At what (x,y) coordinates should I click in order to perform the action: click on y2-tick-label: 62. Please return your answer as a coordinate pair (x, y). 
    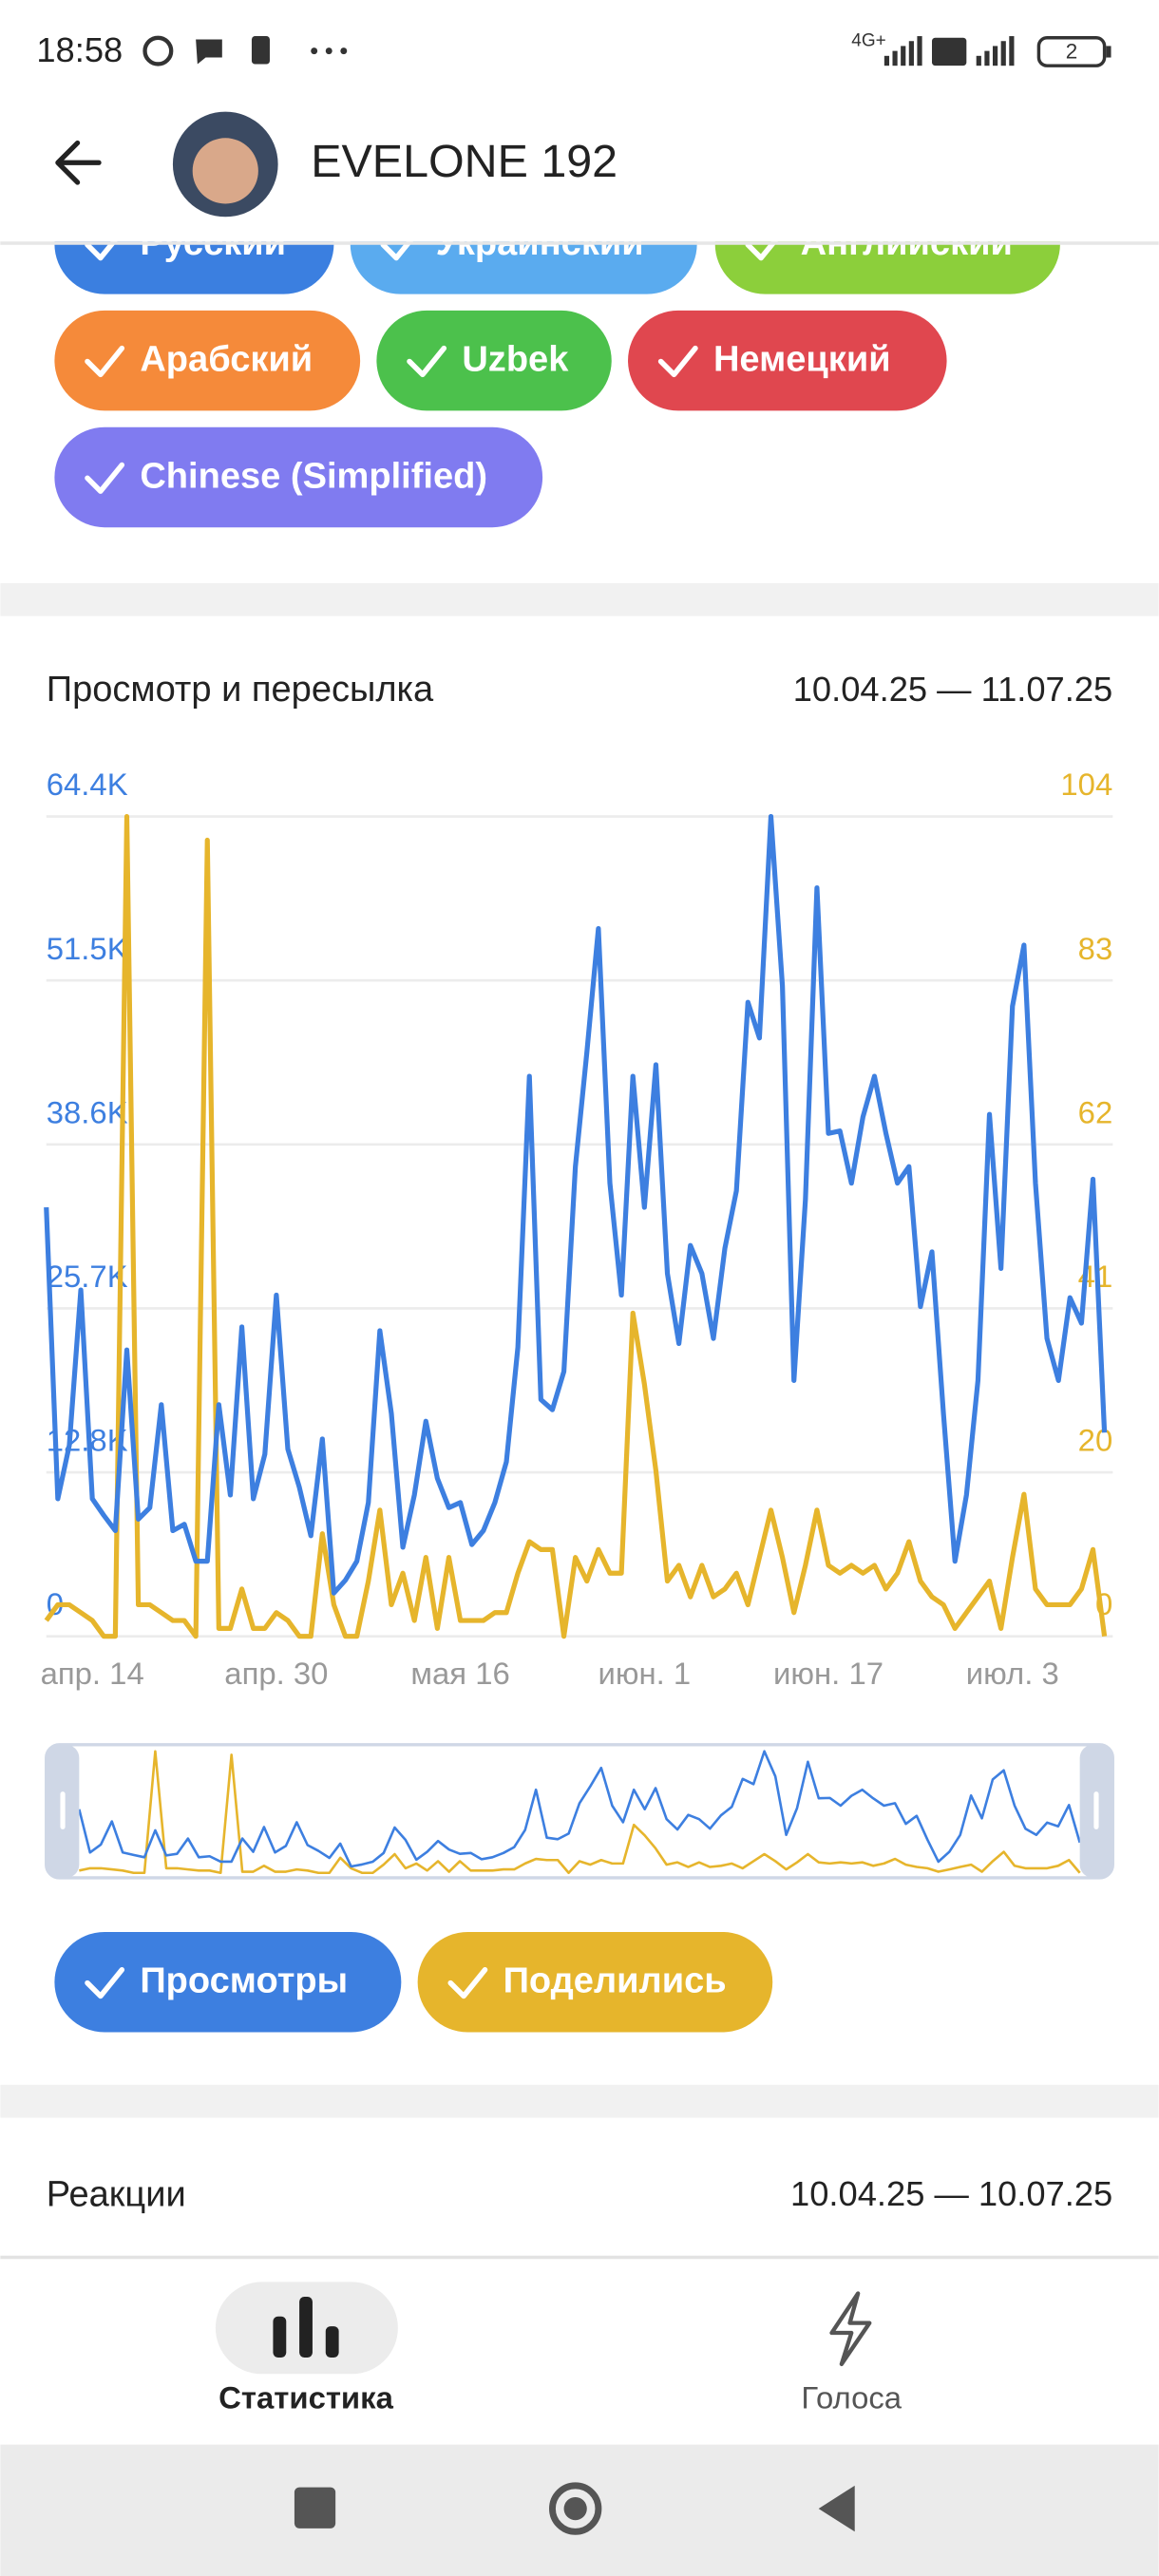
    Looking at the image, I should click on (1095, 1111).